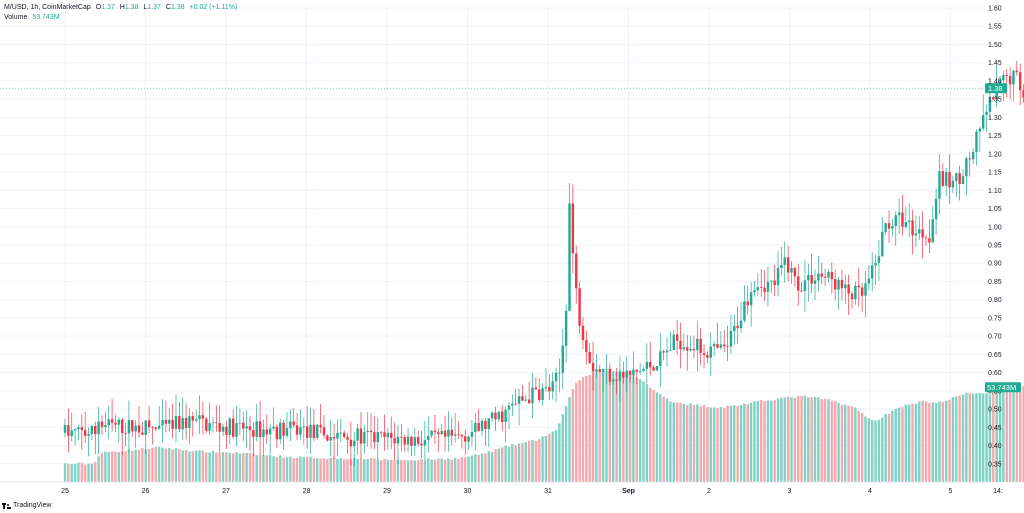  Describe the element at coordinates (226, 491) in the screenshot. I see `x-tick-label: 27` at that location.